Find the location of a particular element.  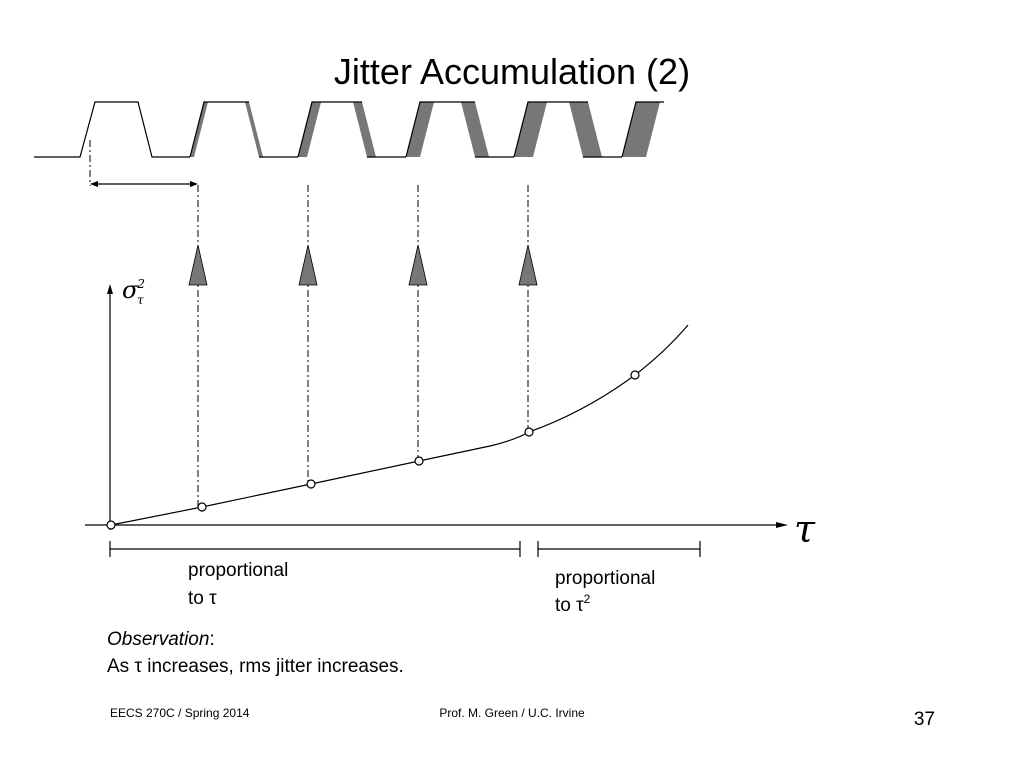

footer-center: Prof. M. Green / U.C. Irvine is located at coordinates (512, 713).